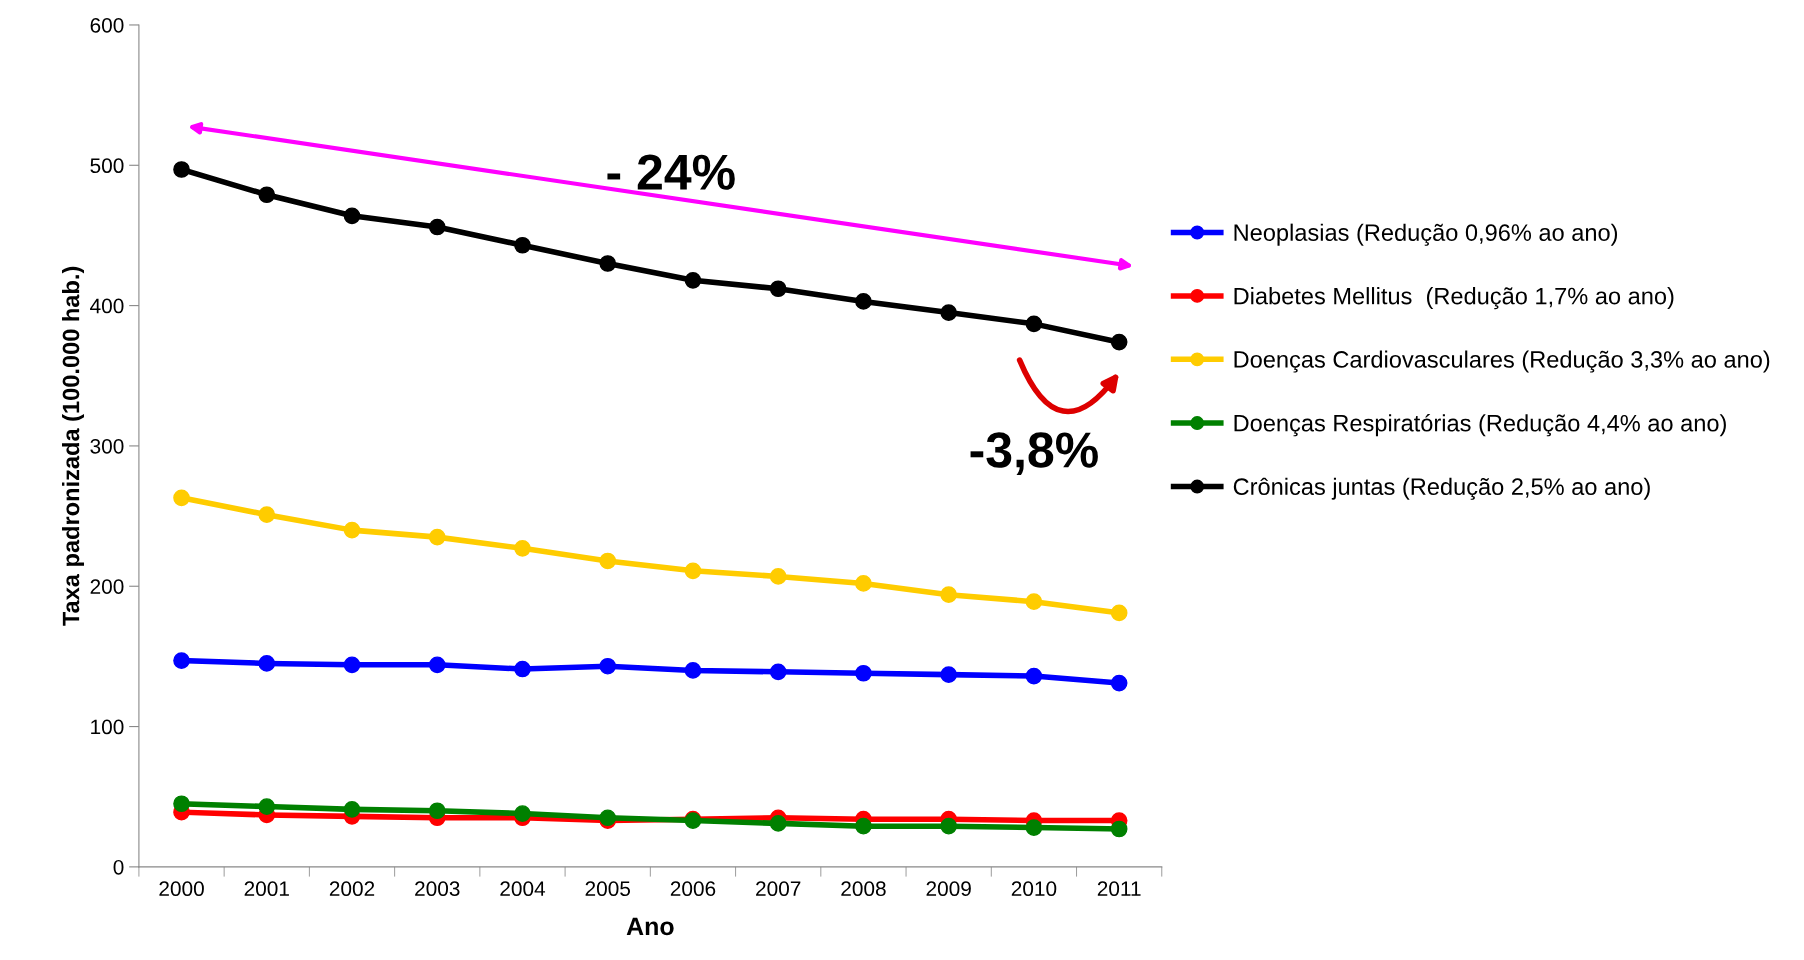 The width and height of the screenshot is (1804, 960). I want to click on legend-label: Neoplasias (Redução 0,96% ao ano), so click(1426, 234).